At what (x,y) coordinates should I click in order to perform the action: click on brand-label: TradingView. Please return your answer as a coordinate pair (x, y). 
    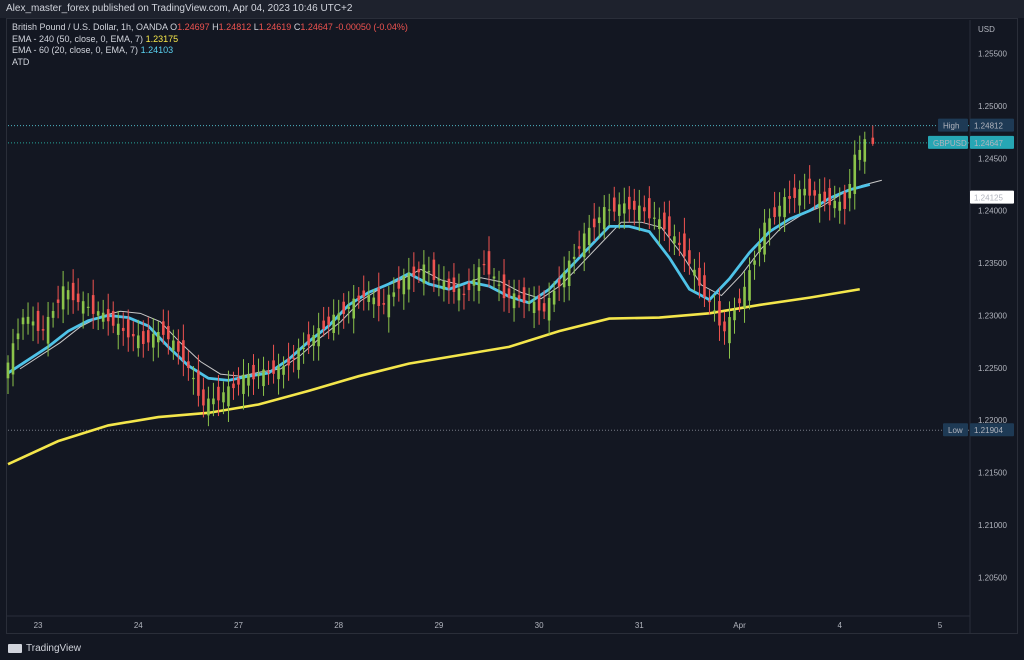
    Looking at the image, I should click on (54, 648).